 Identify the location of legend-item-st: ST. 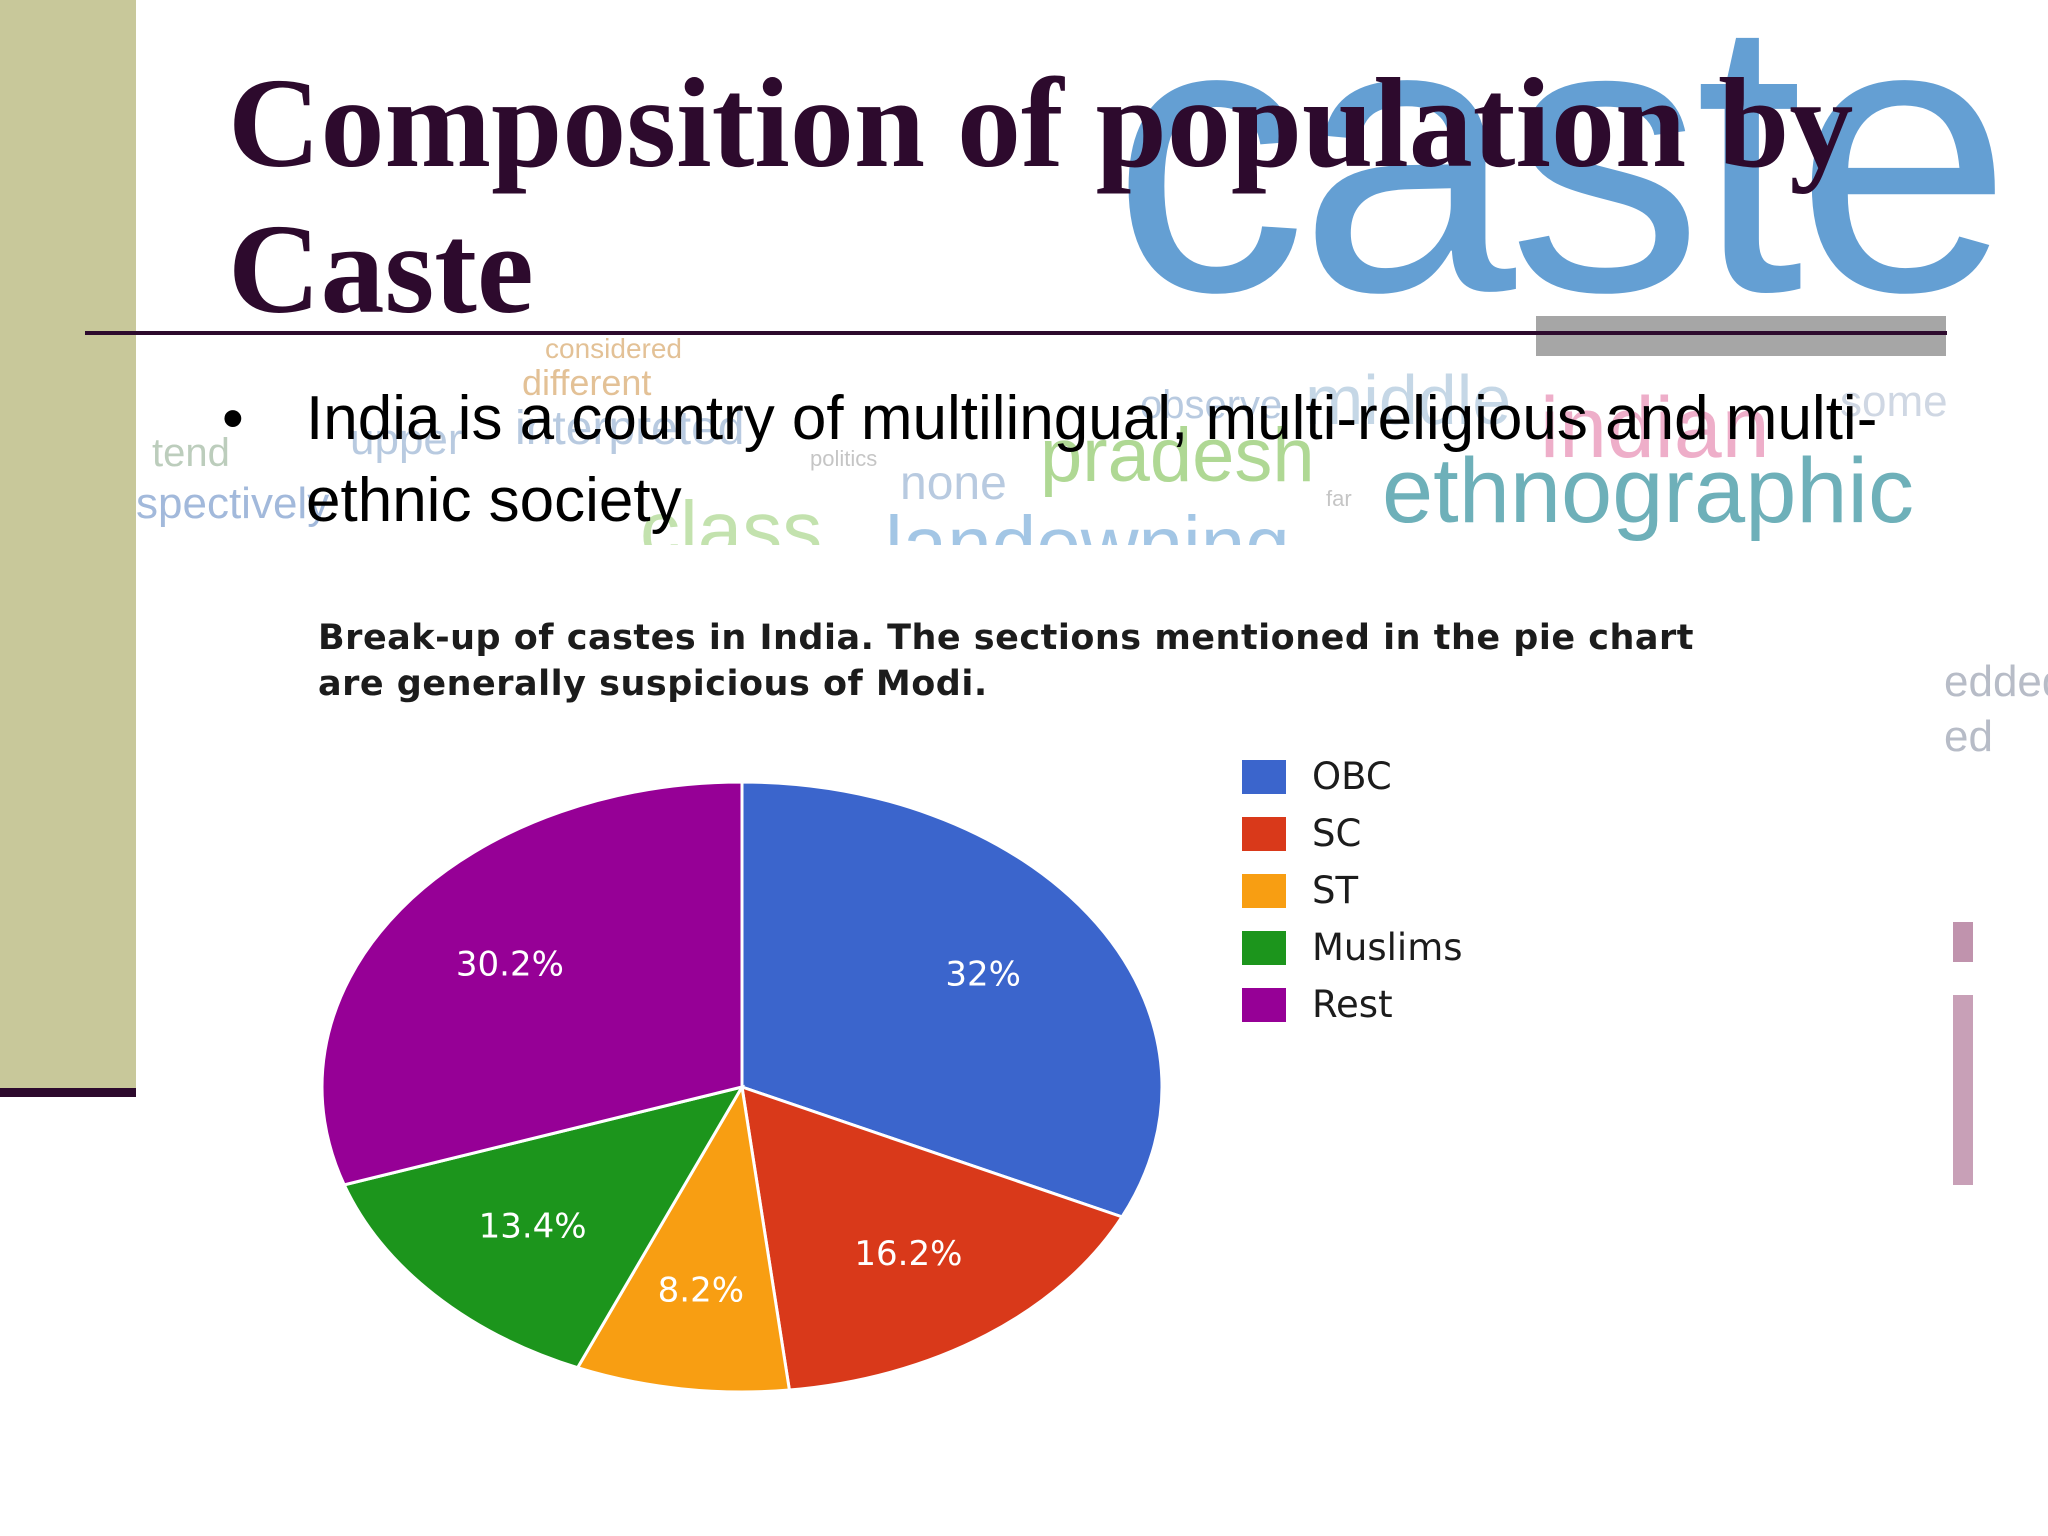
(1352, 890).